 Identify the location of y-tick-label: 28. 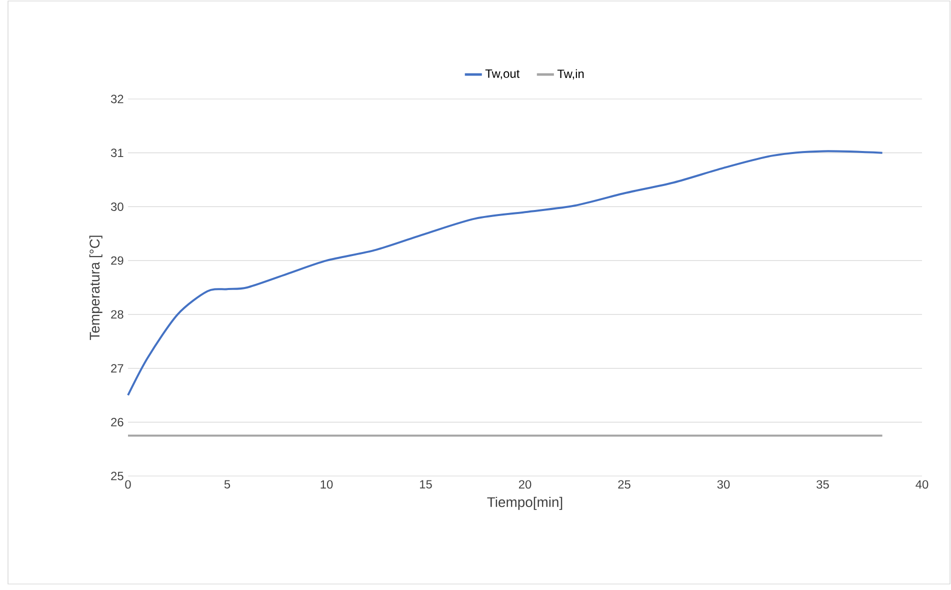
(117, 314).